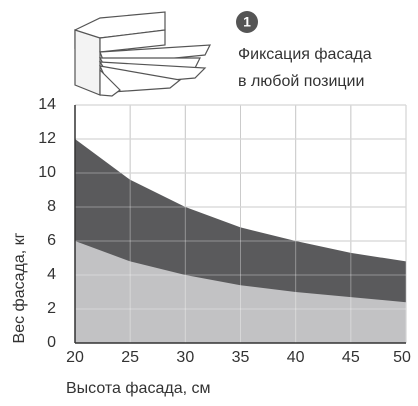 The width and height of the screenshot is (418, 406). Describe the element at coordinates (47, 104) in the screenshot. I see `y-tick-label: 14` at that location.